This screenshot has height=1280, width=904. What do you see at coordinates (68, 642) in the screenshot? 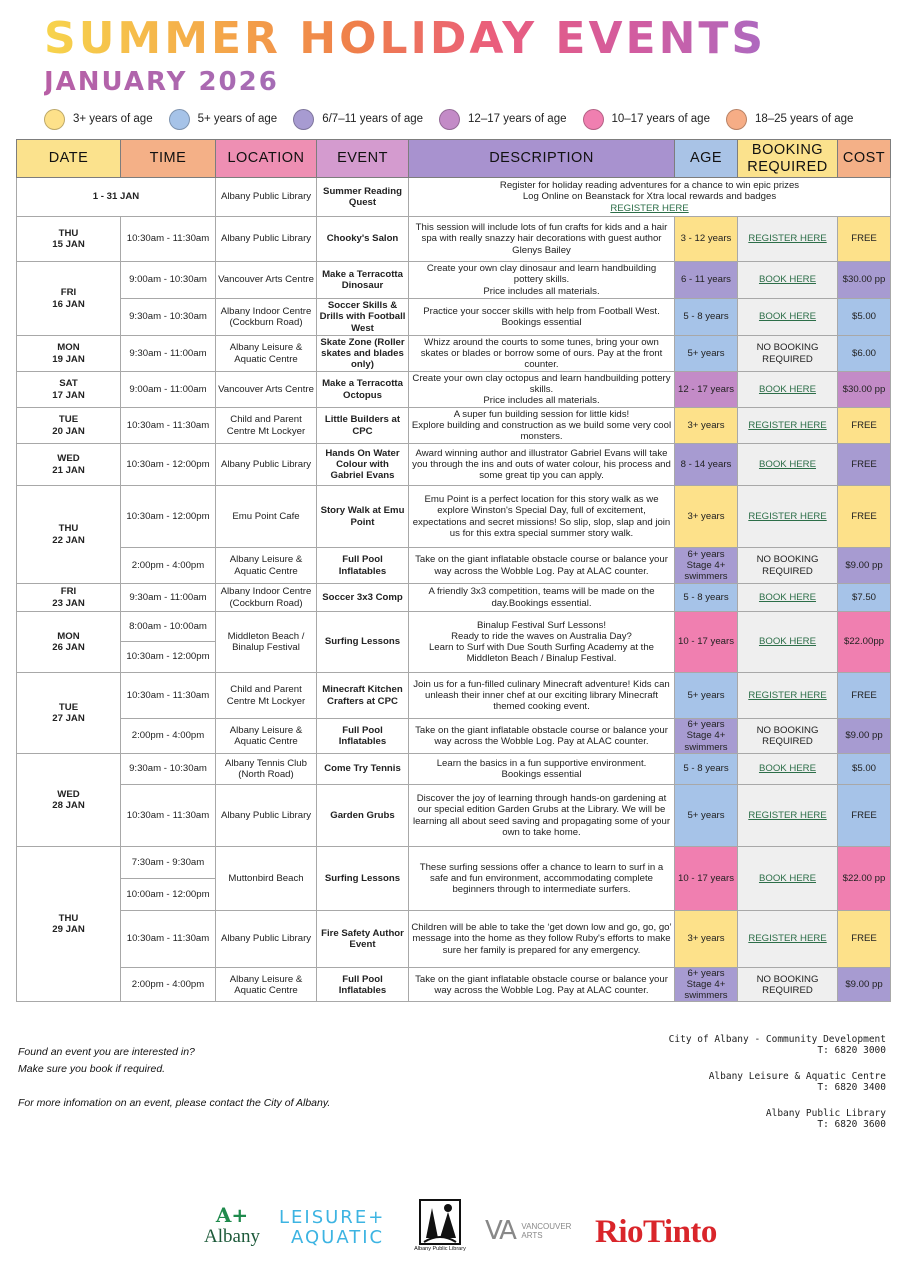
I see `date-cell: MON 26 JAN` at bounding box center [68, 642].